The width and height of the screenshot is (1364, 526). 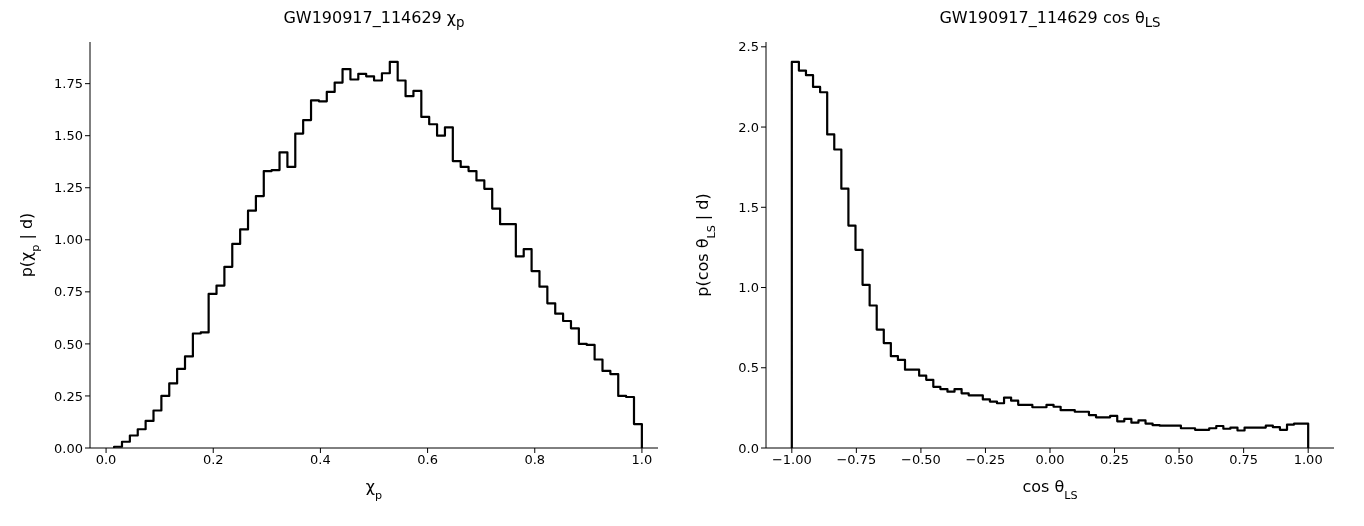 I want to click on y-tick-label: 0.50, so click(x=68, y=344).